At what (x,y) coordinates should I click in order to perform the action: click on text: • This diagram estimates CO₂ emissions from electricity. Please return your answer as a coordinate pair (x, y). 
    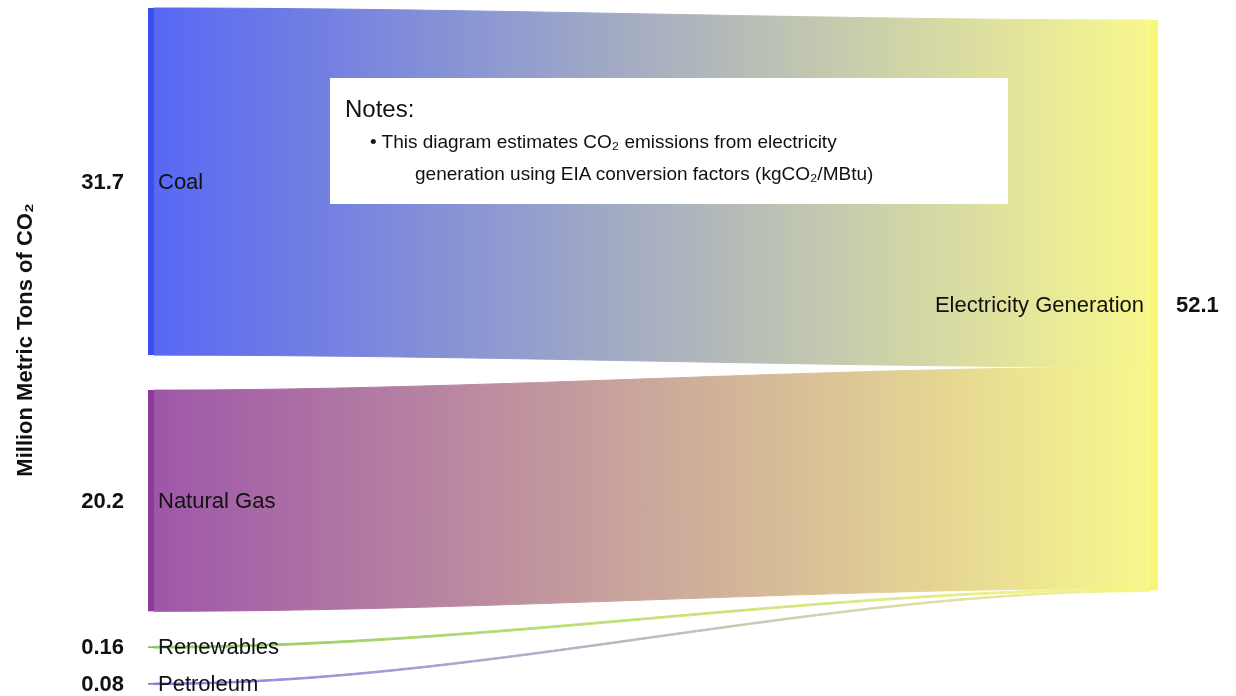
    Looking at the image, I should click on (604, 141).